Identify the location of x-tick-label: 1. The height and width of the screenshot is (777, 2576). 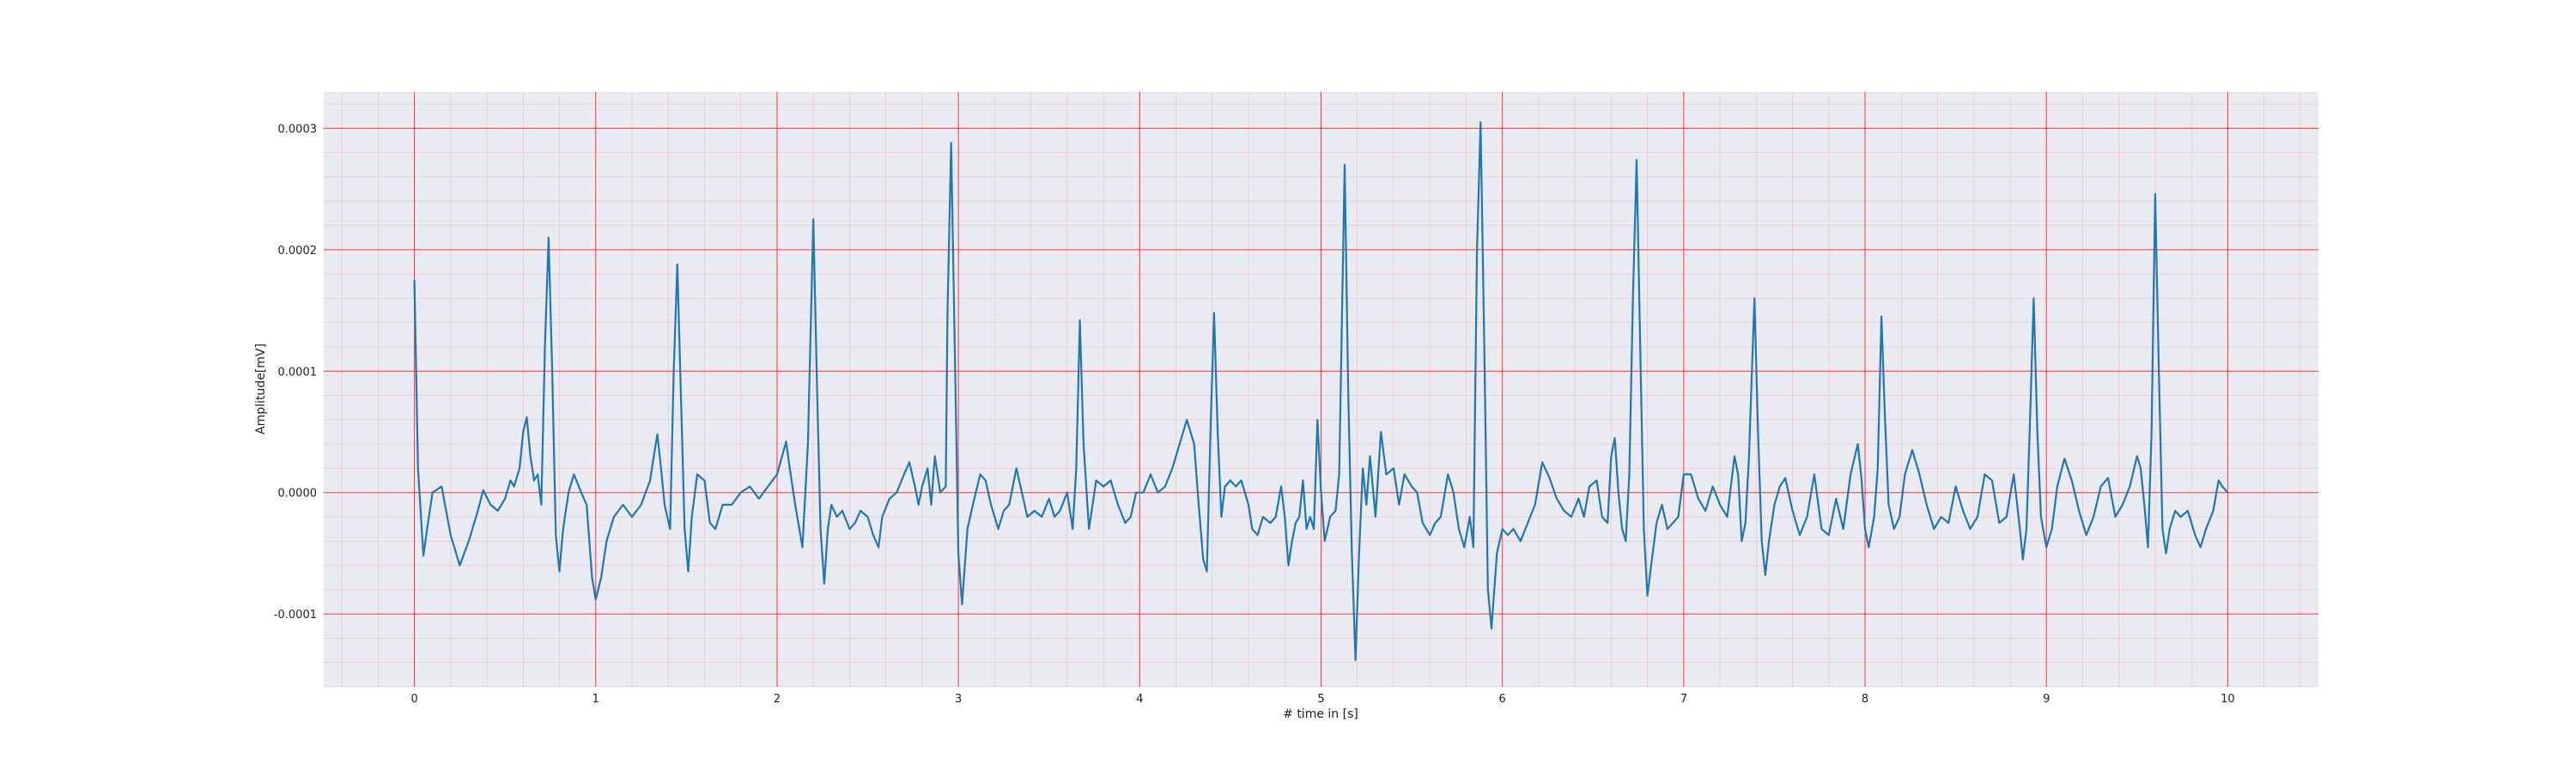
(596, 699).